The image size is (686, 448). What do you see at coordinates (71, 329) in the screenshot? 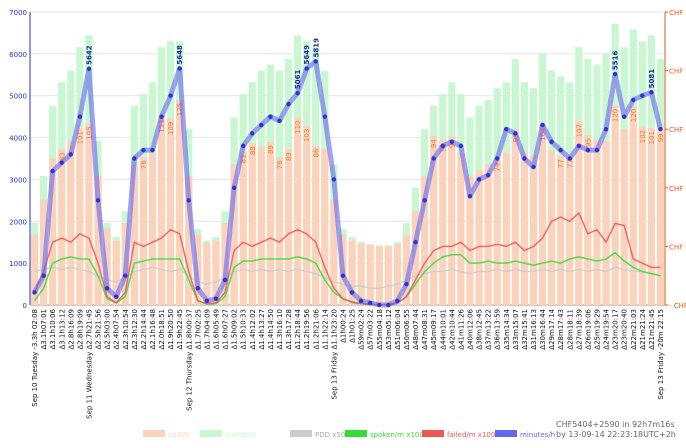
I see `x-tick-label: Δ2.8h16:09` at bounding box center [71, 329].